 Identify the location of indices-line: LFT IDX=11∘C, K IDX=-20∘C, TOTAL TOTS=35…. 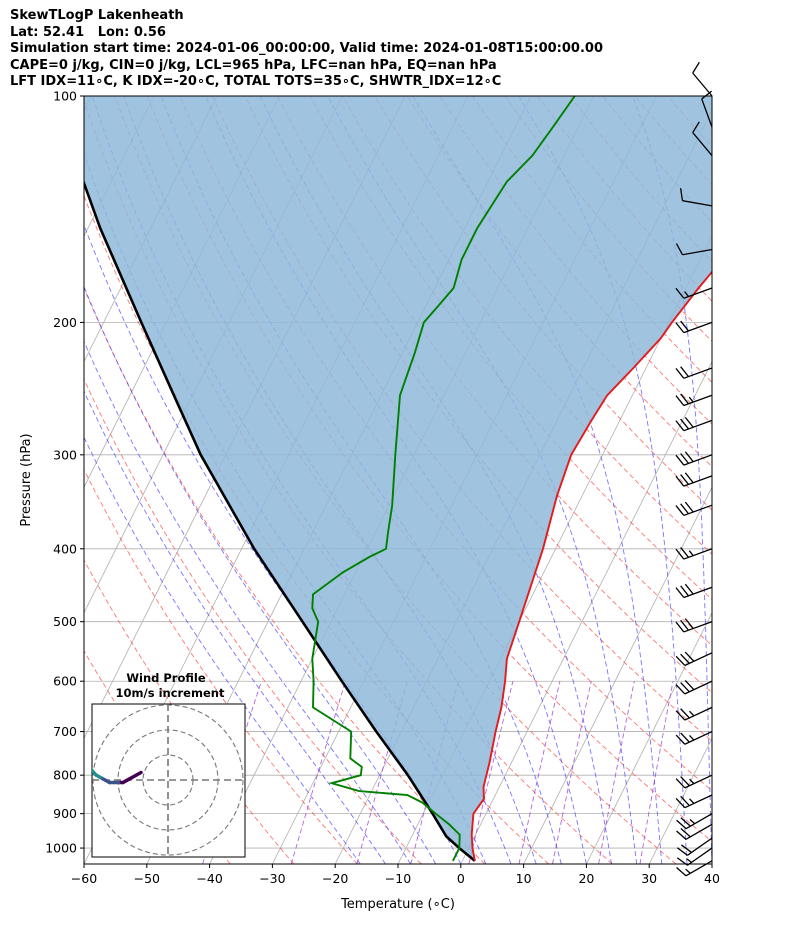
(256, 81).